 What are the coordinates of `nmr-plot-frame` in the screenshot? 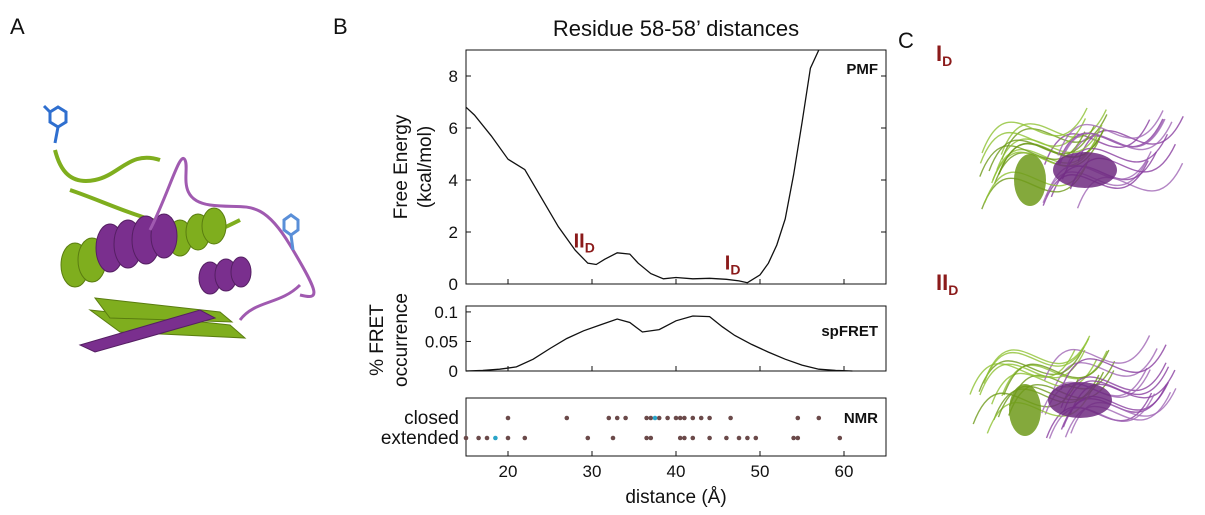 It's located at (676, 427).